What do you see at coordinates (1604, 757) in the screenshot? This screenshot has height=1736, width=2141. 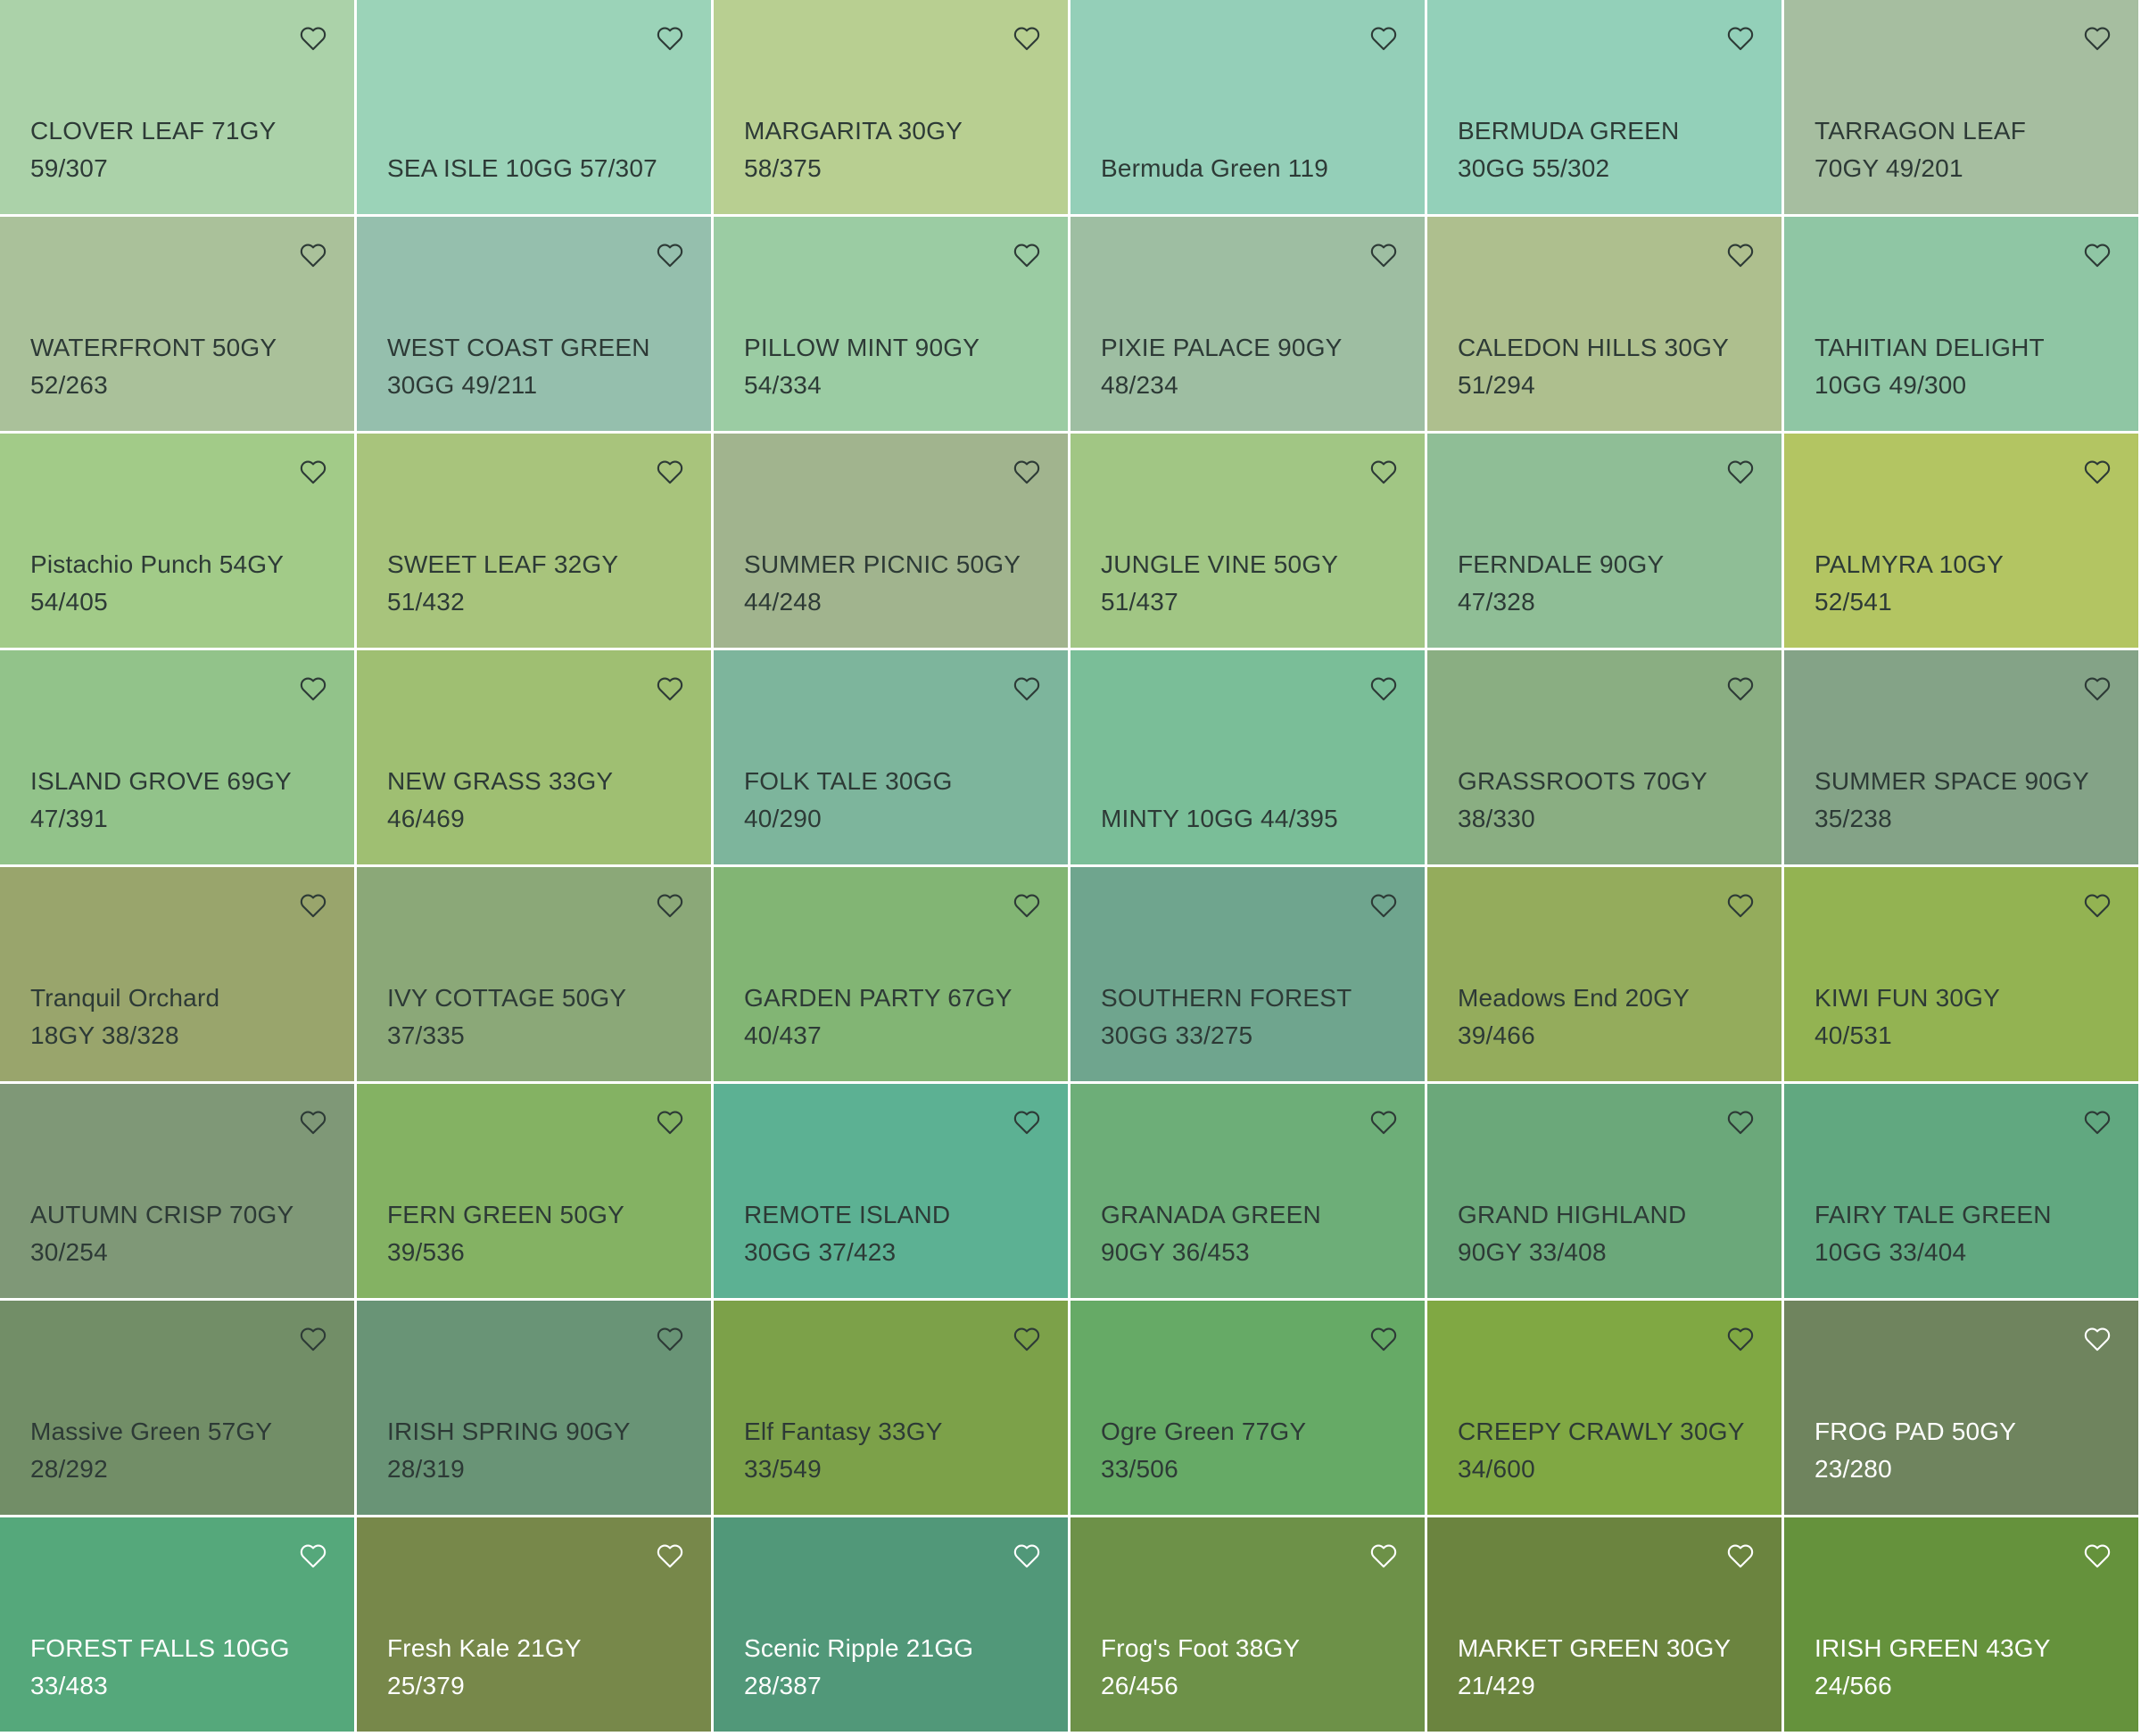 I see `color-swatch: GRASSROOTS 70GY 38/330` at bounding box center [1604, 757].